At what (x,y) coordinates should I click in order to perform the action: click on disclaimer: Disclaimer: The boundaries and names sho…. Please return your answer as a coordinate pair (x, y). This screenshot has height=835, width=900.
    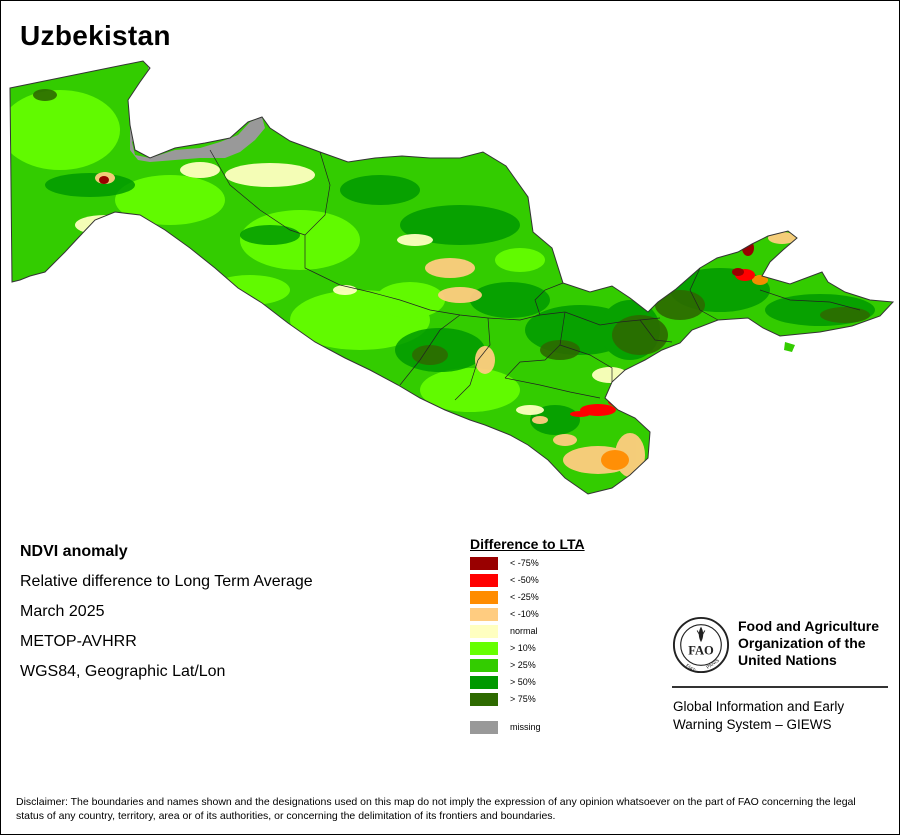
    Looking at the image, I should click on (436, 809).